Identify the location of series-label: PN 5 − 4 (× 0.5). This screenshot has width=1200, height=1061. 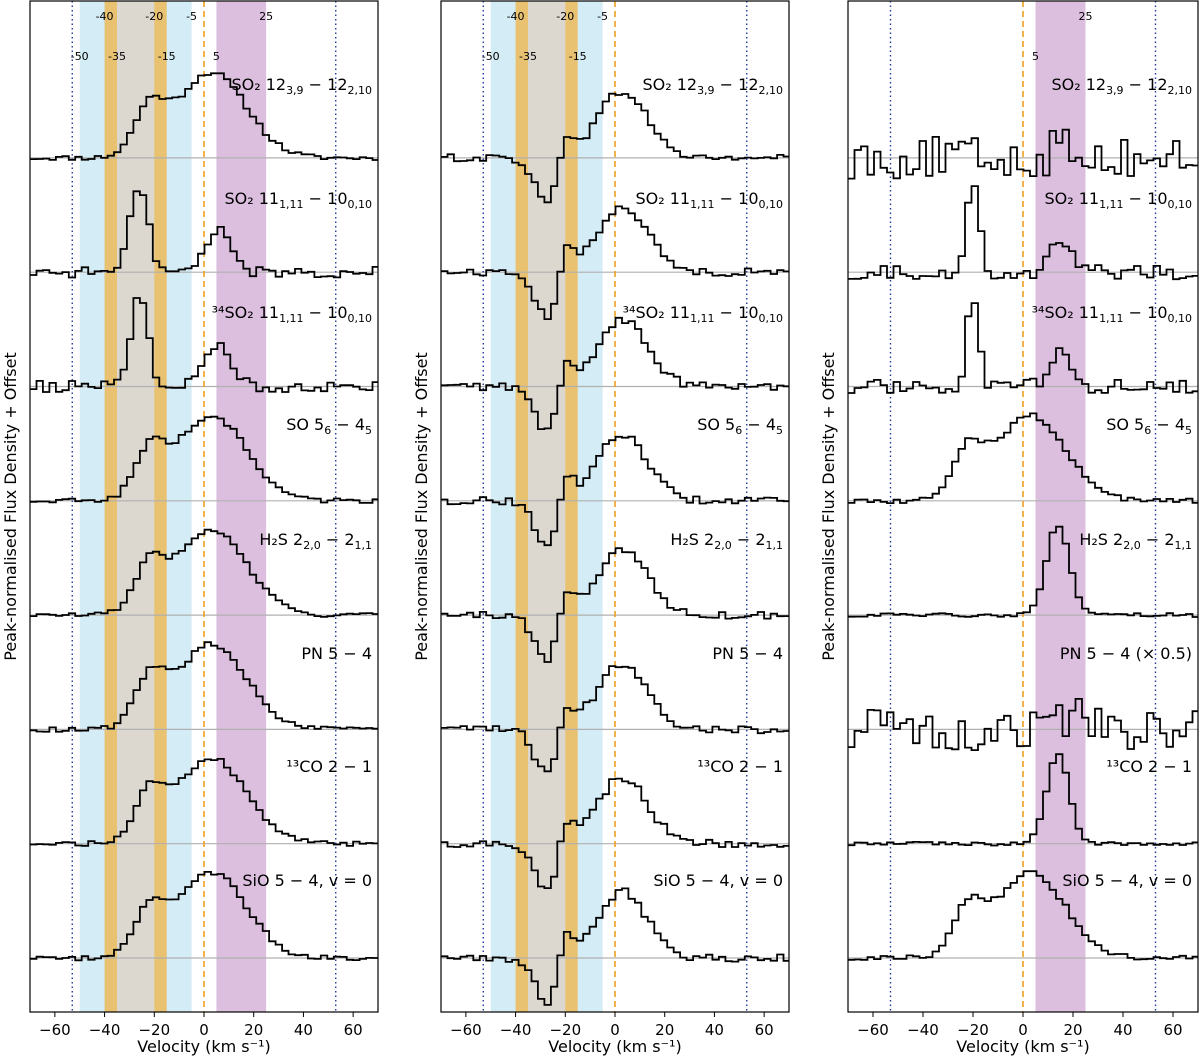
(1126, 653).